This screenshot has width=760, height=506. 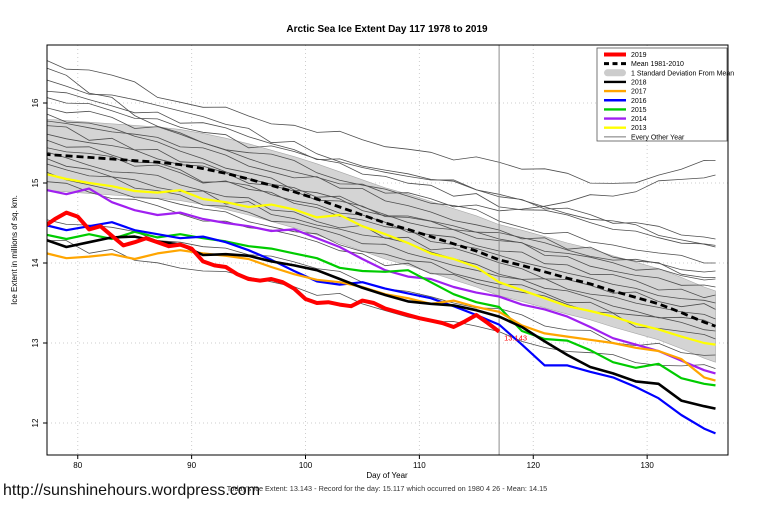 What do you see at coordinates (625, 110) in the screenshot?
I see `legend-item-2015: 2015` at bounding box center [625, 110].